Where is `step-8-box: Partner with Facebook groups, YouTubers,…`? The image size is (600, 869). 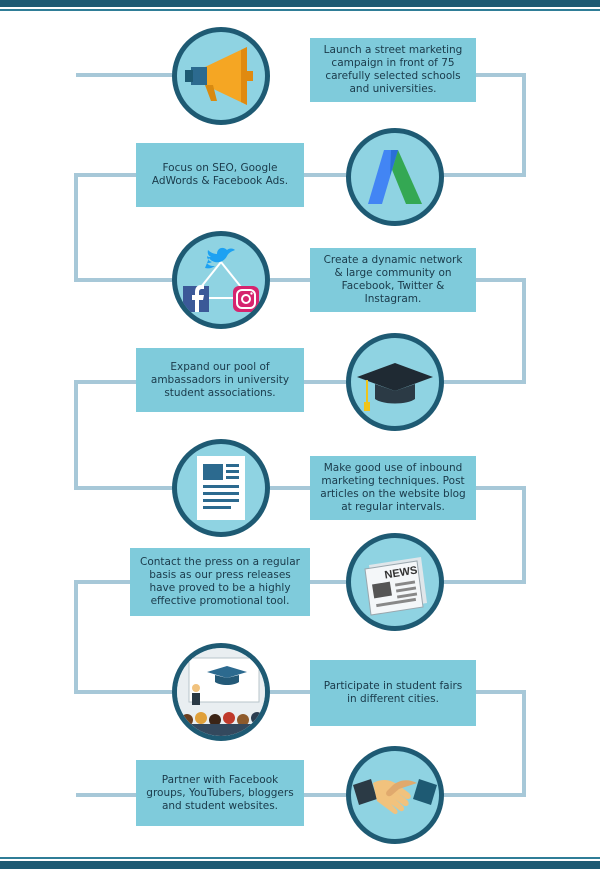
step-8-box: Partner with Facebook groups, YouTubers,… is located at coordinates (220, 793).